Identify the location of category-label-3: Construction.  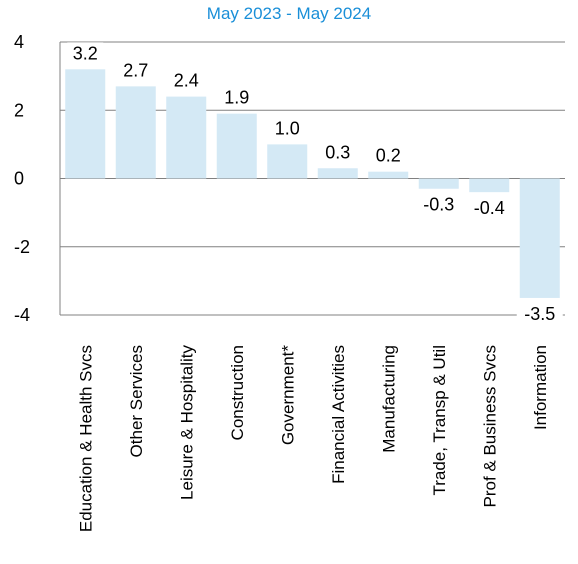
(237, 392).